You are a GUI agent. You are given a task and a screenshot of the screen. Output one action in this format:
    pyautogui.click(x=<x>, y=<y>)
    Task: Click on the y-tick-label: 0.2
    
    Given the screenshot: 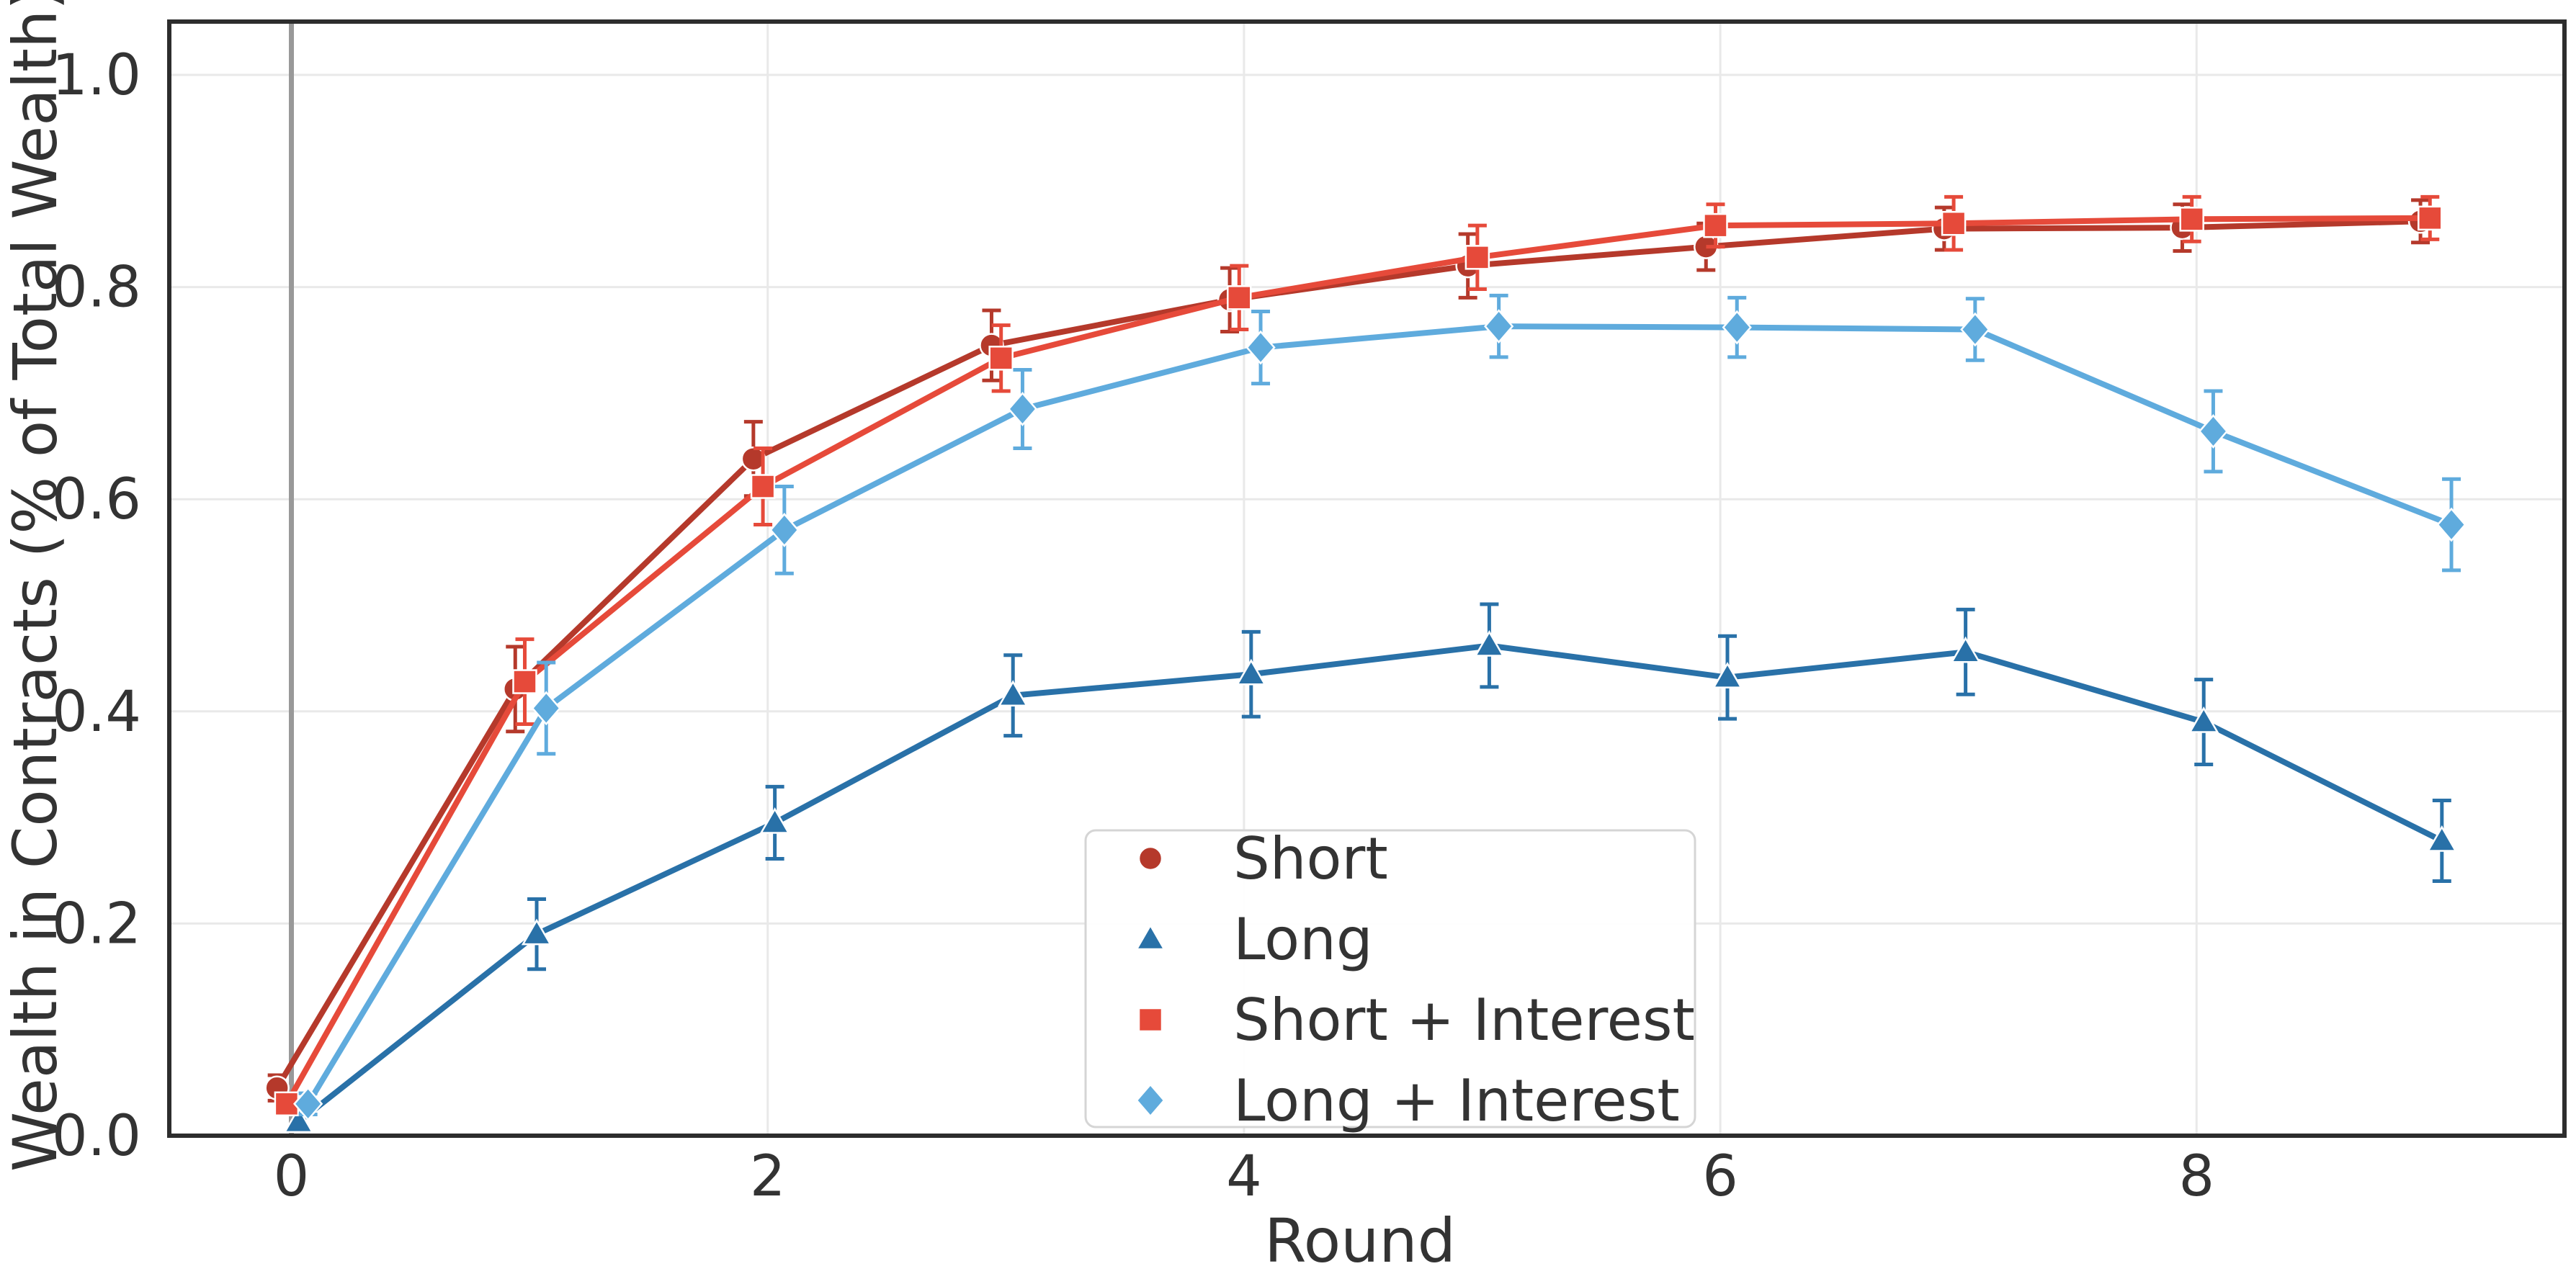 What is the action you would take?
    pyautogui.click(x=96, y=924)
    